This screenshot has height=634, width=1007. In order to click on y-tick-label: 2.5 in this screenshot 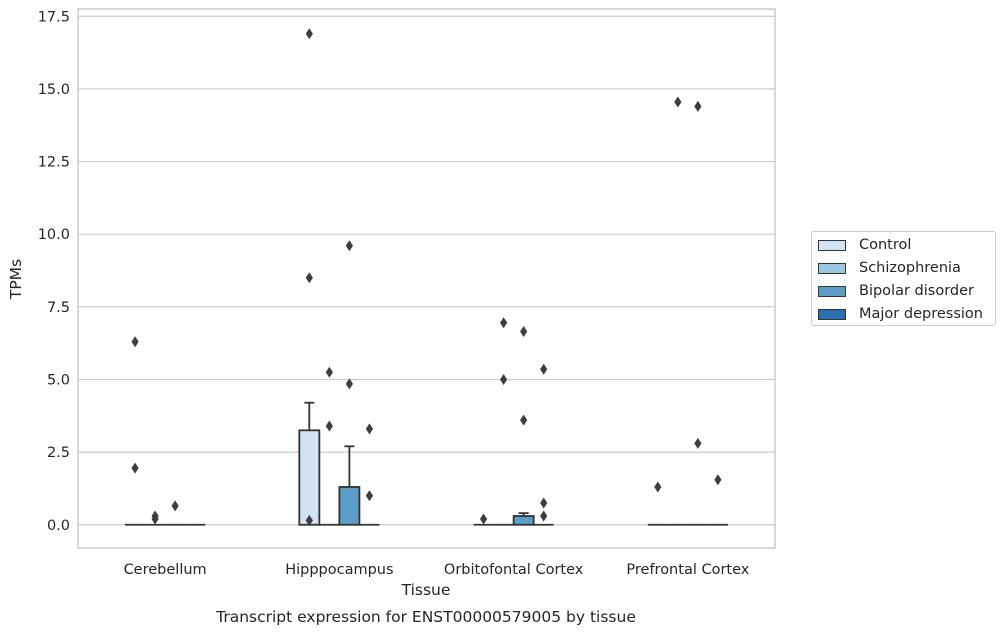, I will do `click(58, 453)`.